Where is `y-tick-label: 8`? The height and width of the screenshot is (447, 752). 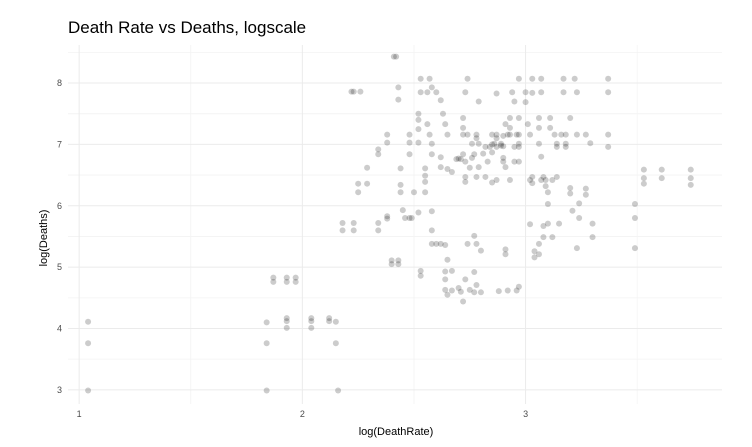 y-tick-label: 8 is located at coordinates (59, 83).